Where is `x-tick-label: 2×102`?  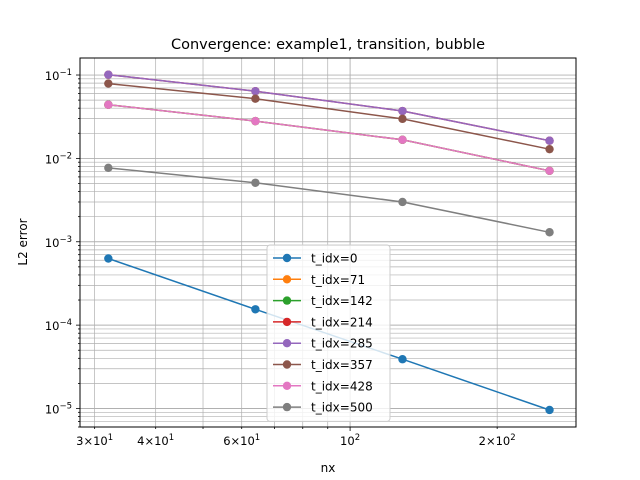 x-tick-label: 2×102 is located at coordinates (497, 440).